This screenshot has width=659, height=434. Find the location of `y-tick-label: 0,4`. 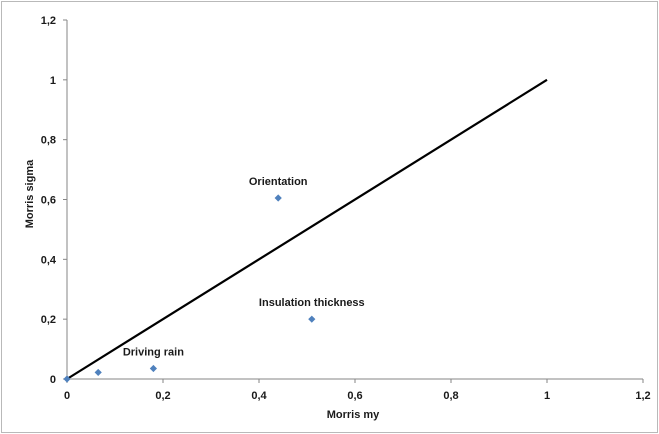

y-tick-label: 0,4 is located at coordinates (49, 260).